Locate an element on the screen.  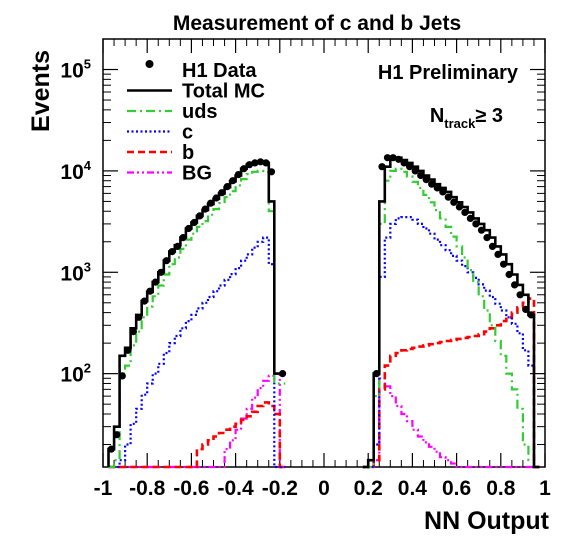
series-b-right is located at coordinates (451, 383).